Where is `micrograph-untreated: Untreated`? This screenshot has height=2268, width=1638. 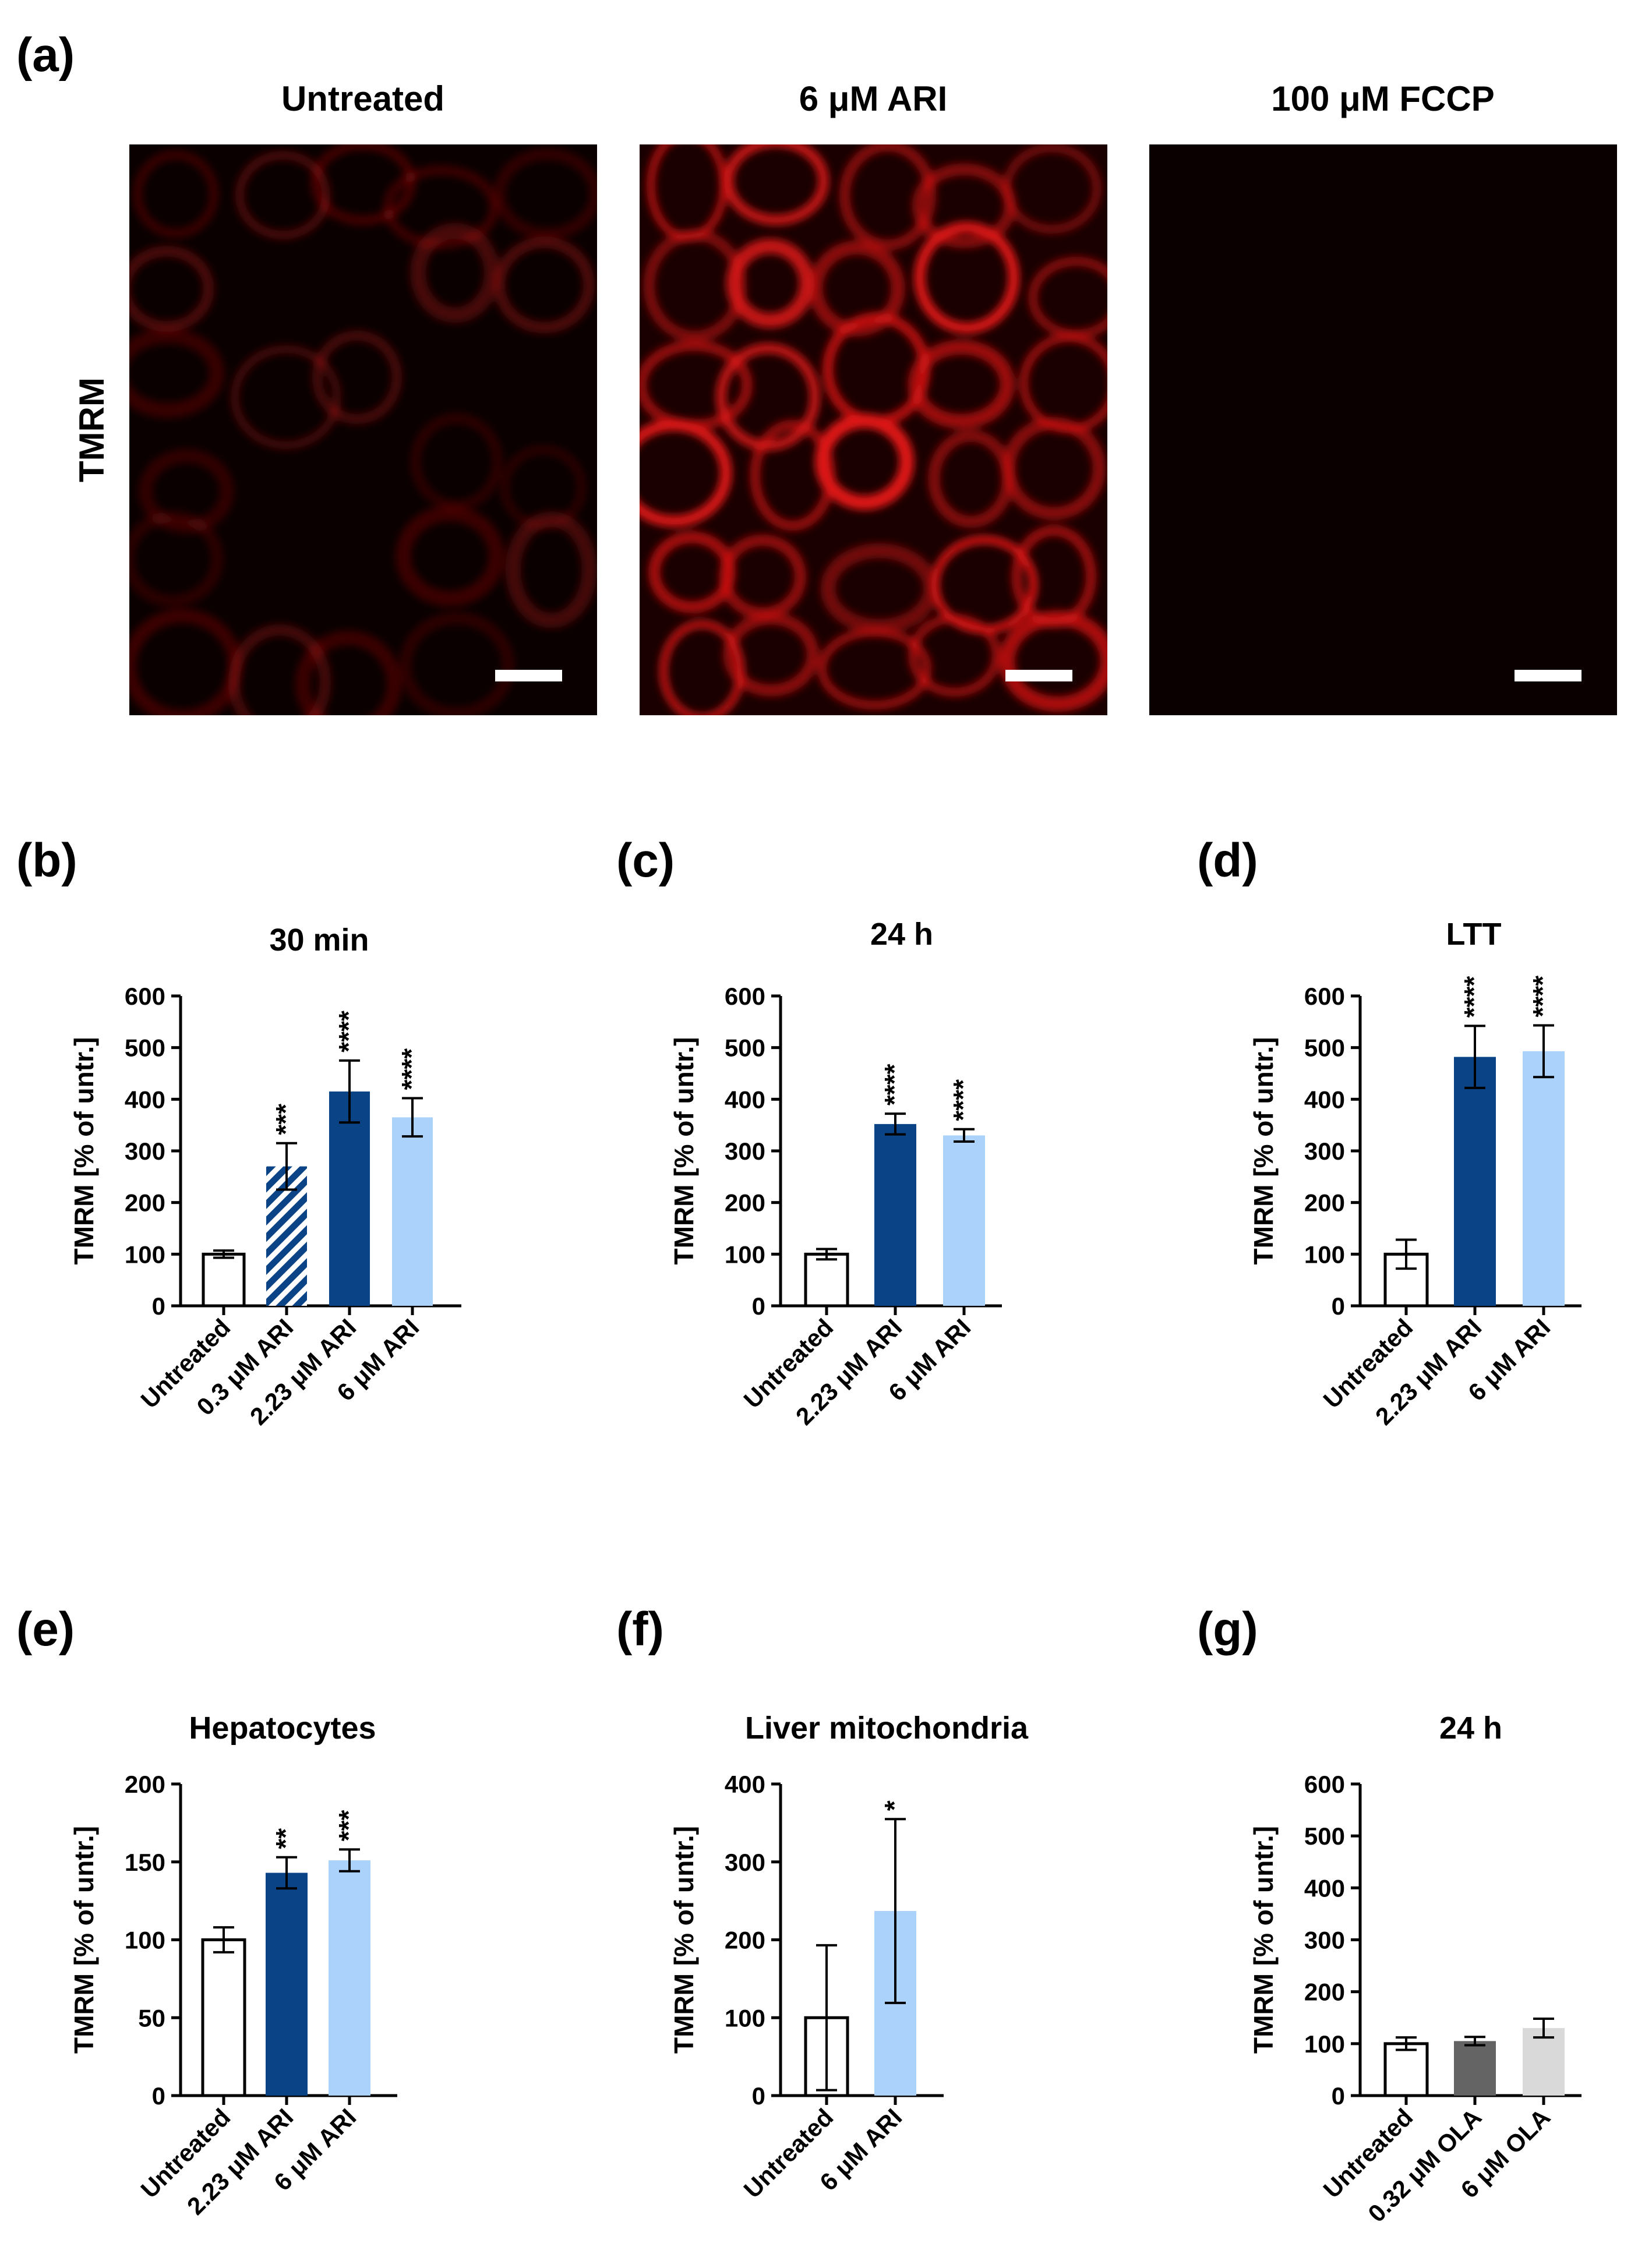 micrograph-untreated: Untreated is located at coordinates (363, 397).